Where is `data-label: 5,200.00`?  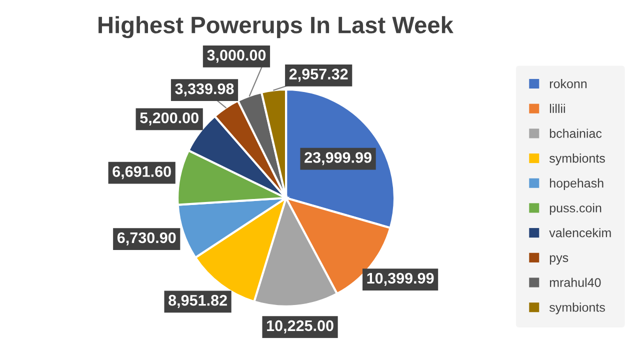
data-label: 5,200.00 is located at coordinates (169, 119).